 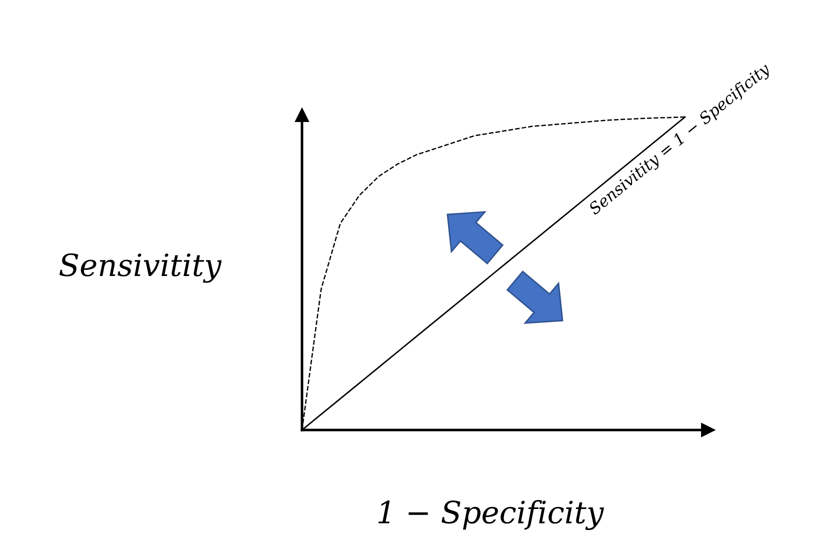 I want to click on y-axis-title: Sensivitity, so click(x=140, y=268).